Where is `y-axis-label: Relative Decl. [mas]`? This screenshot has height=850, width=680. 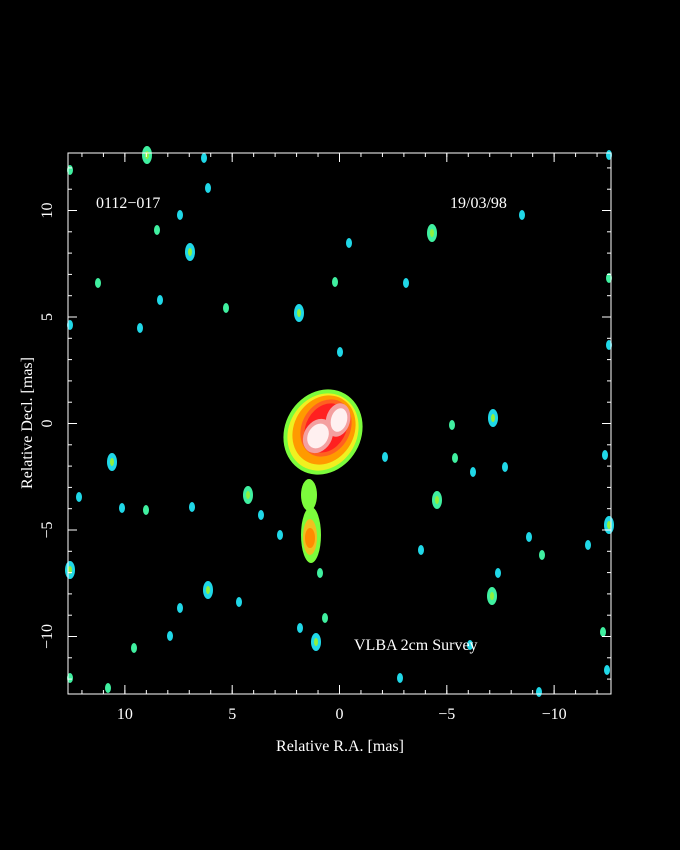 y-axis-label: Relative Decl. [mas] is located at coordinates (27, 423).